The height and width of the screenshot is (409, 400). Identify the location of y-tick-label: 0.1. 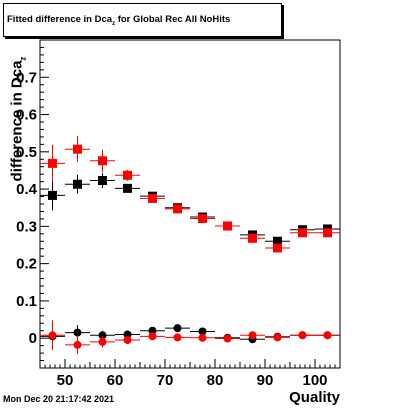
(26, 301).